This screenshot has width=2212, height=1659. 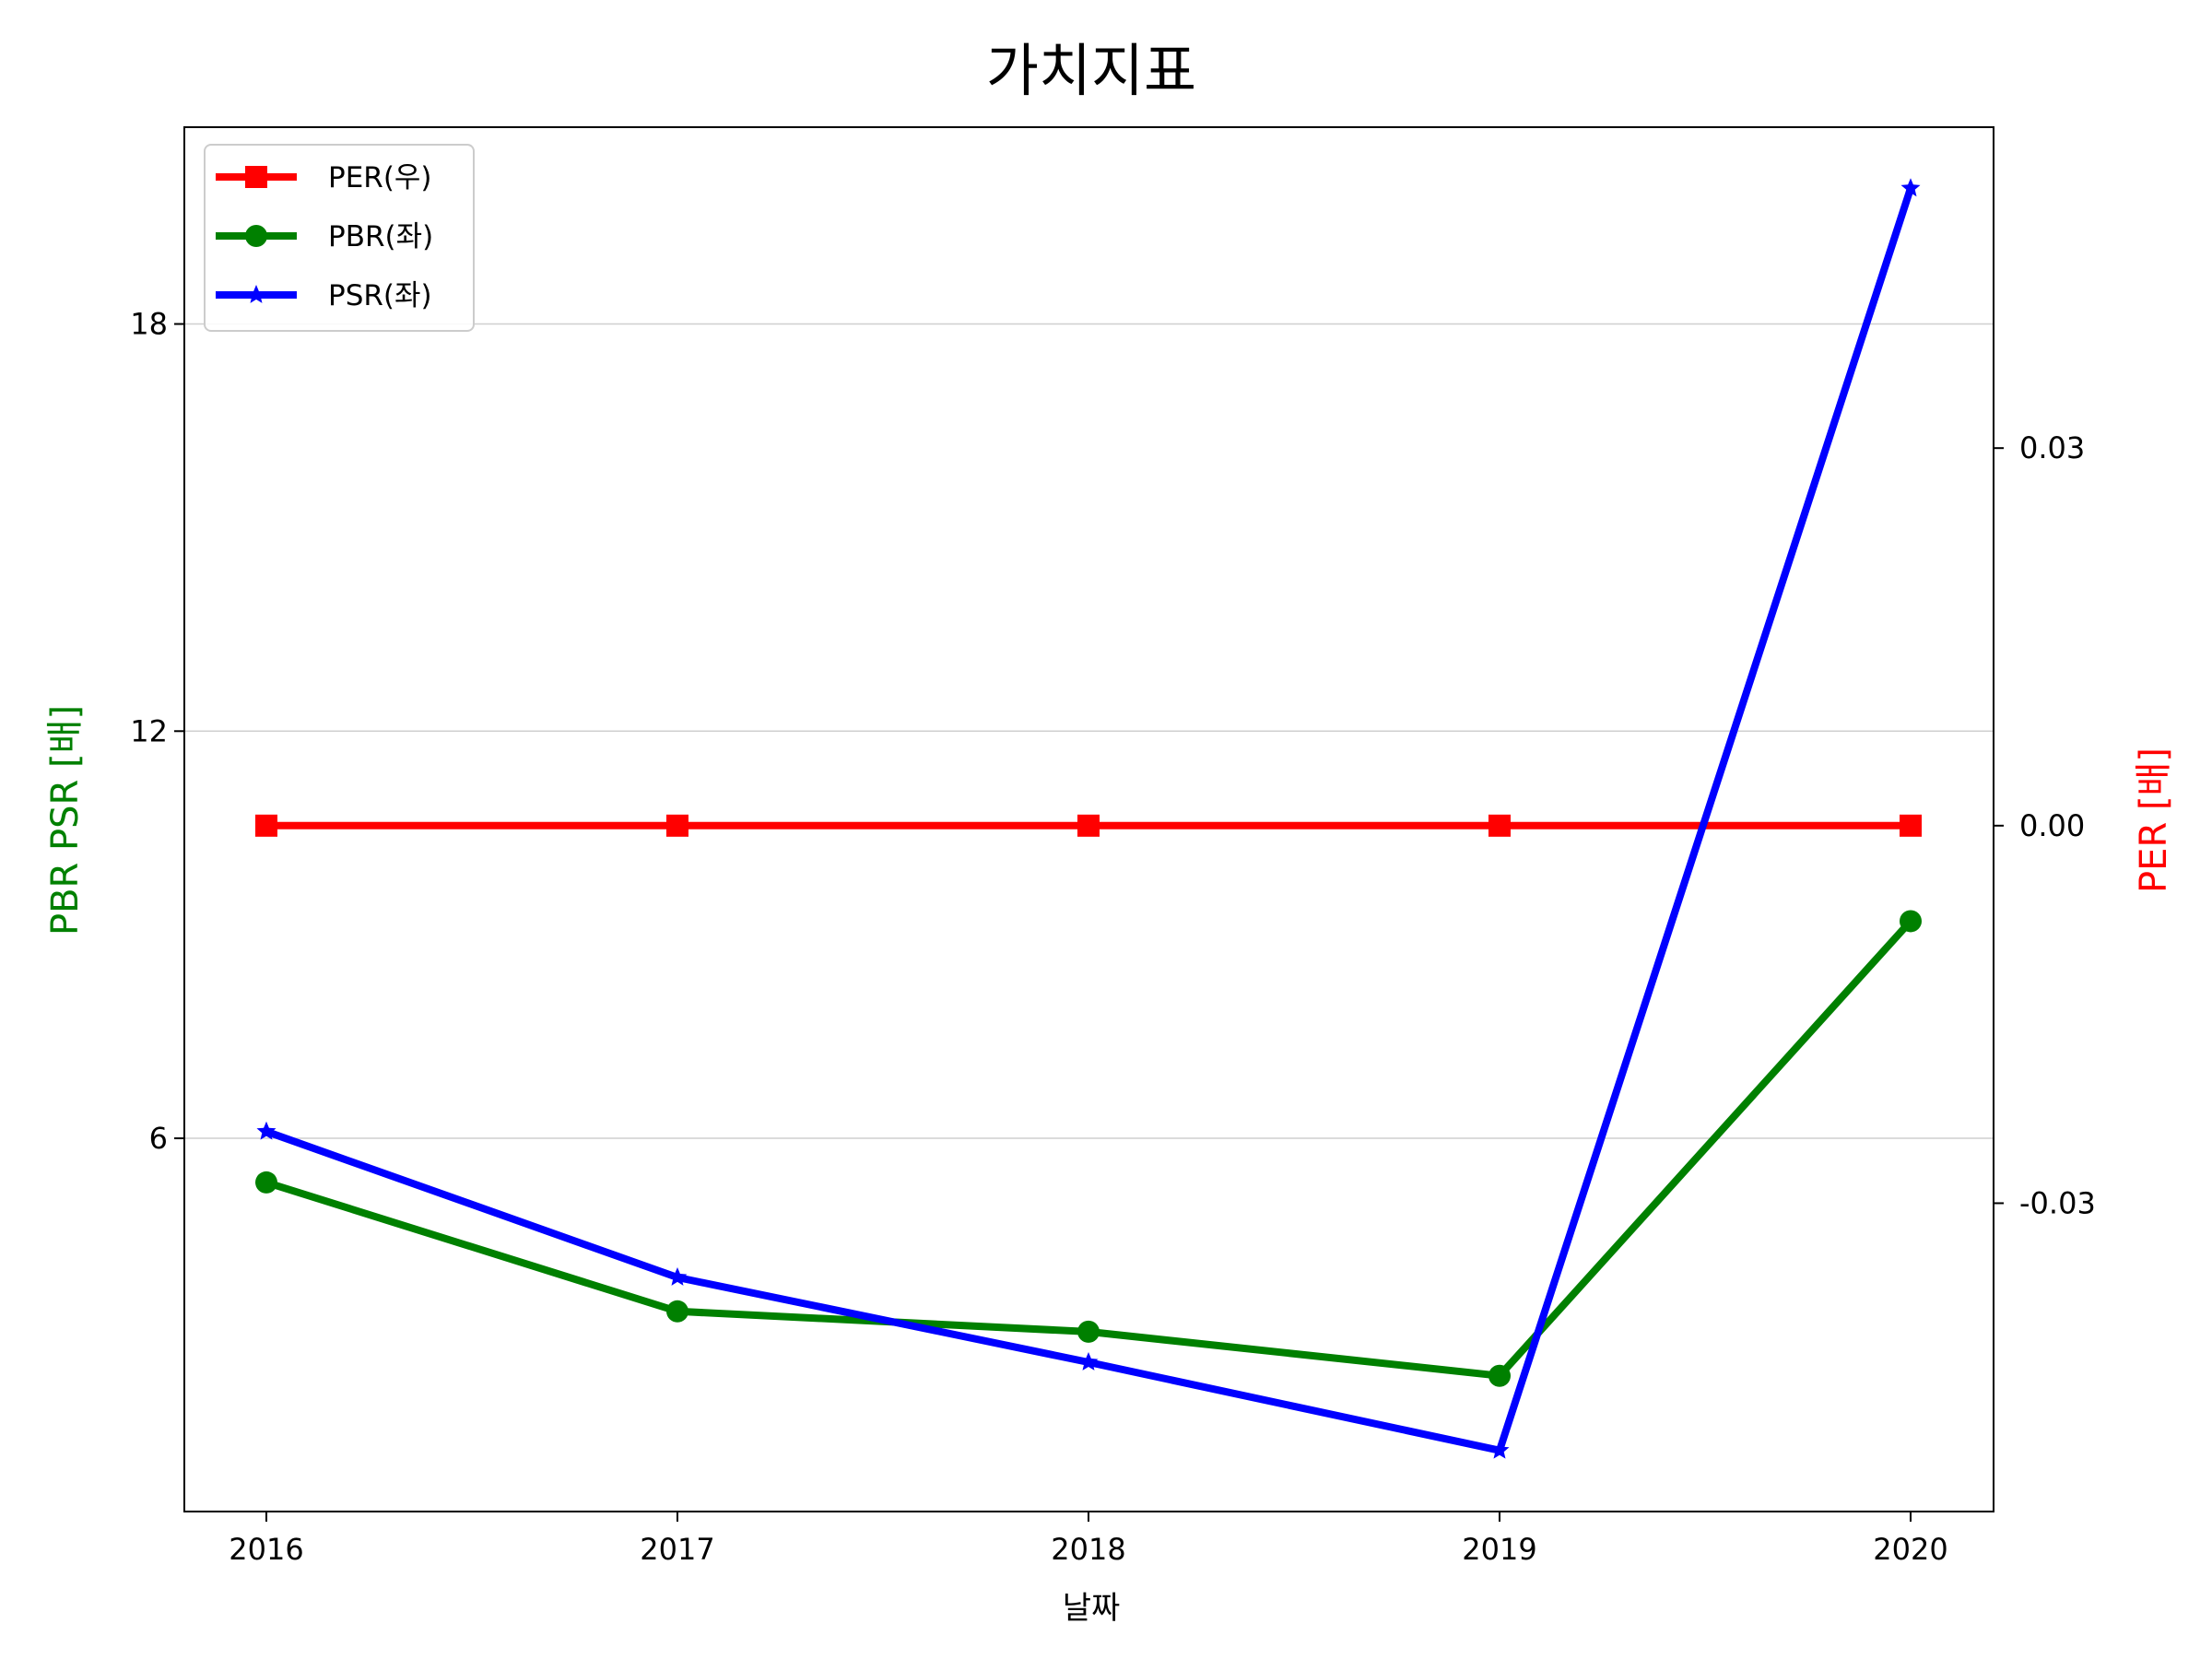 What do you see at coordinates (256, 177) in the screenshot?
I see `legend-marker-per` at bounding box center [256, 177].